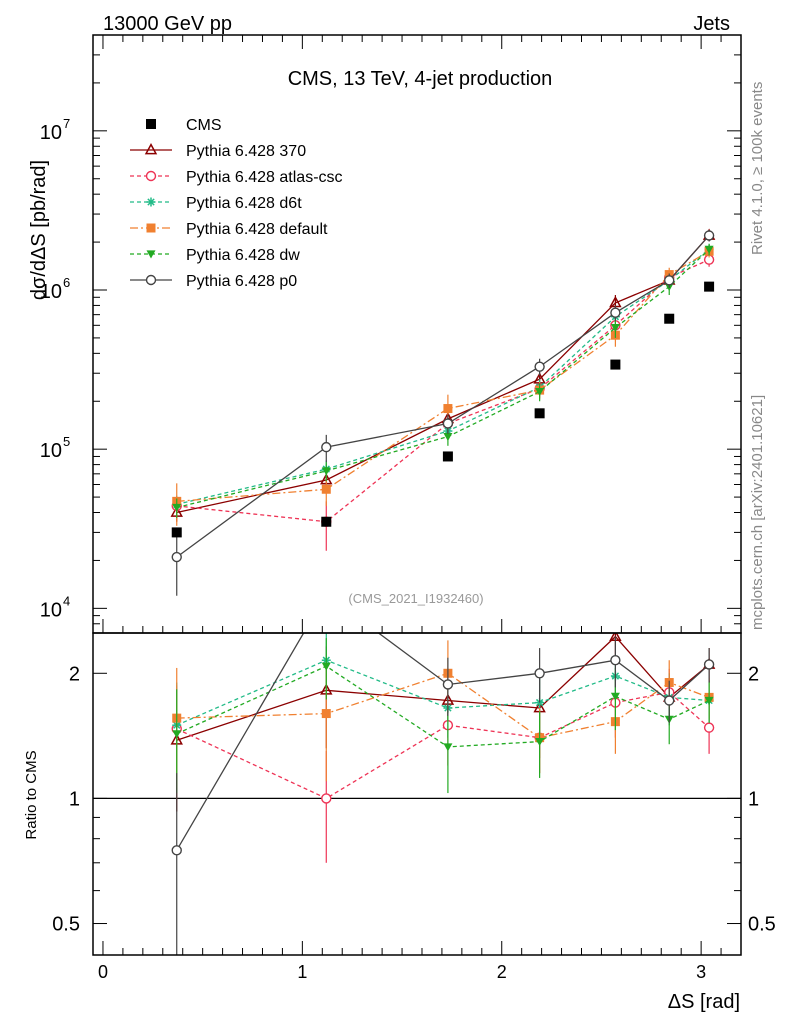  I want to click on y-tick-exp-2: 6, so click(66, 282).